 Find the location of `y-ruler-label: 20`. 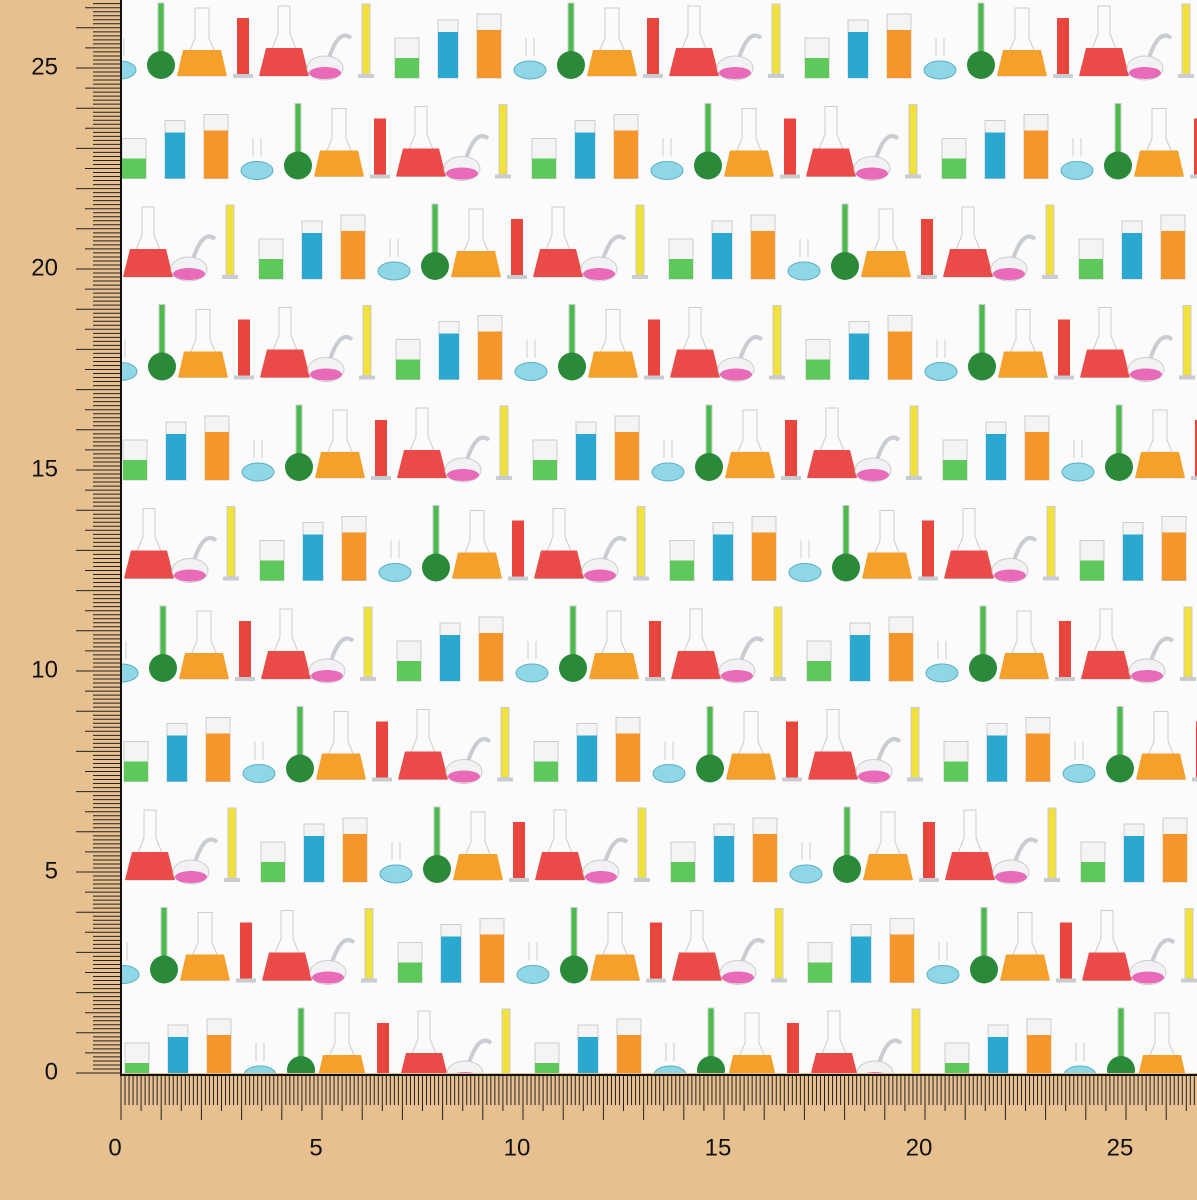

y-ruler-label: 20 is located at coordinates (44, 267).